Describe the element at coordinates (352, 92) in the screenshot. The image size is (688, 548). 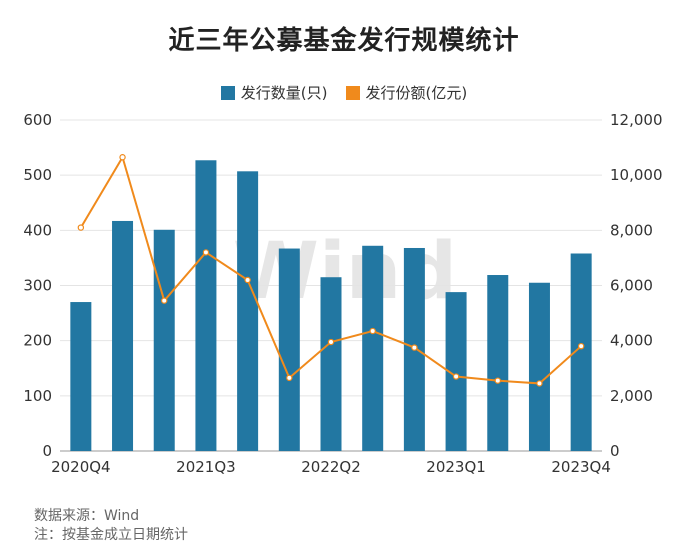
I see `legend-swatch-line` at that location.